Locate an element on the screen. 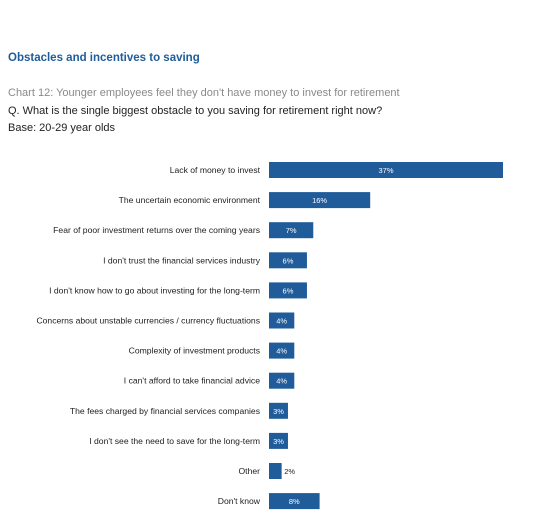 The height and width of the screenshot is (529, 538). value-label: 2% is located at coordinates (289, 471).